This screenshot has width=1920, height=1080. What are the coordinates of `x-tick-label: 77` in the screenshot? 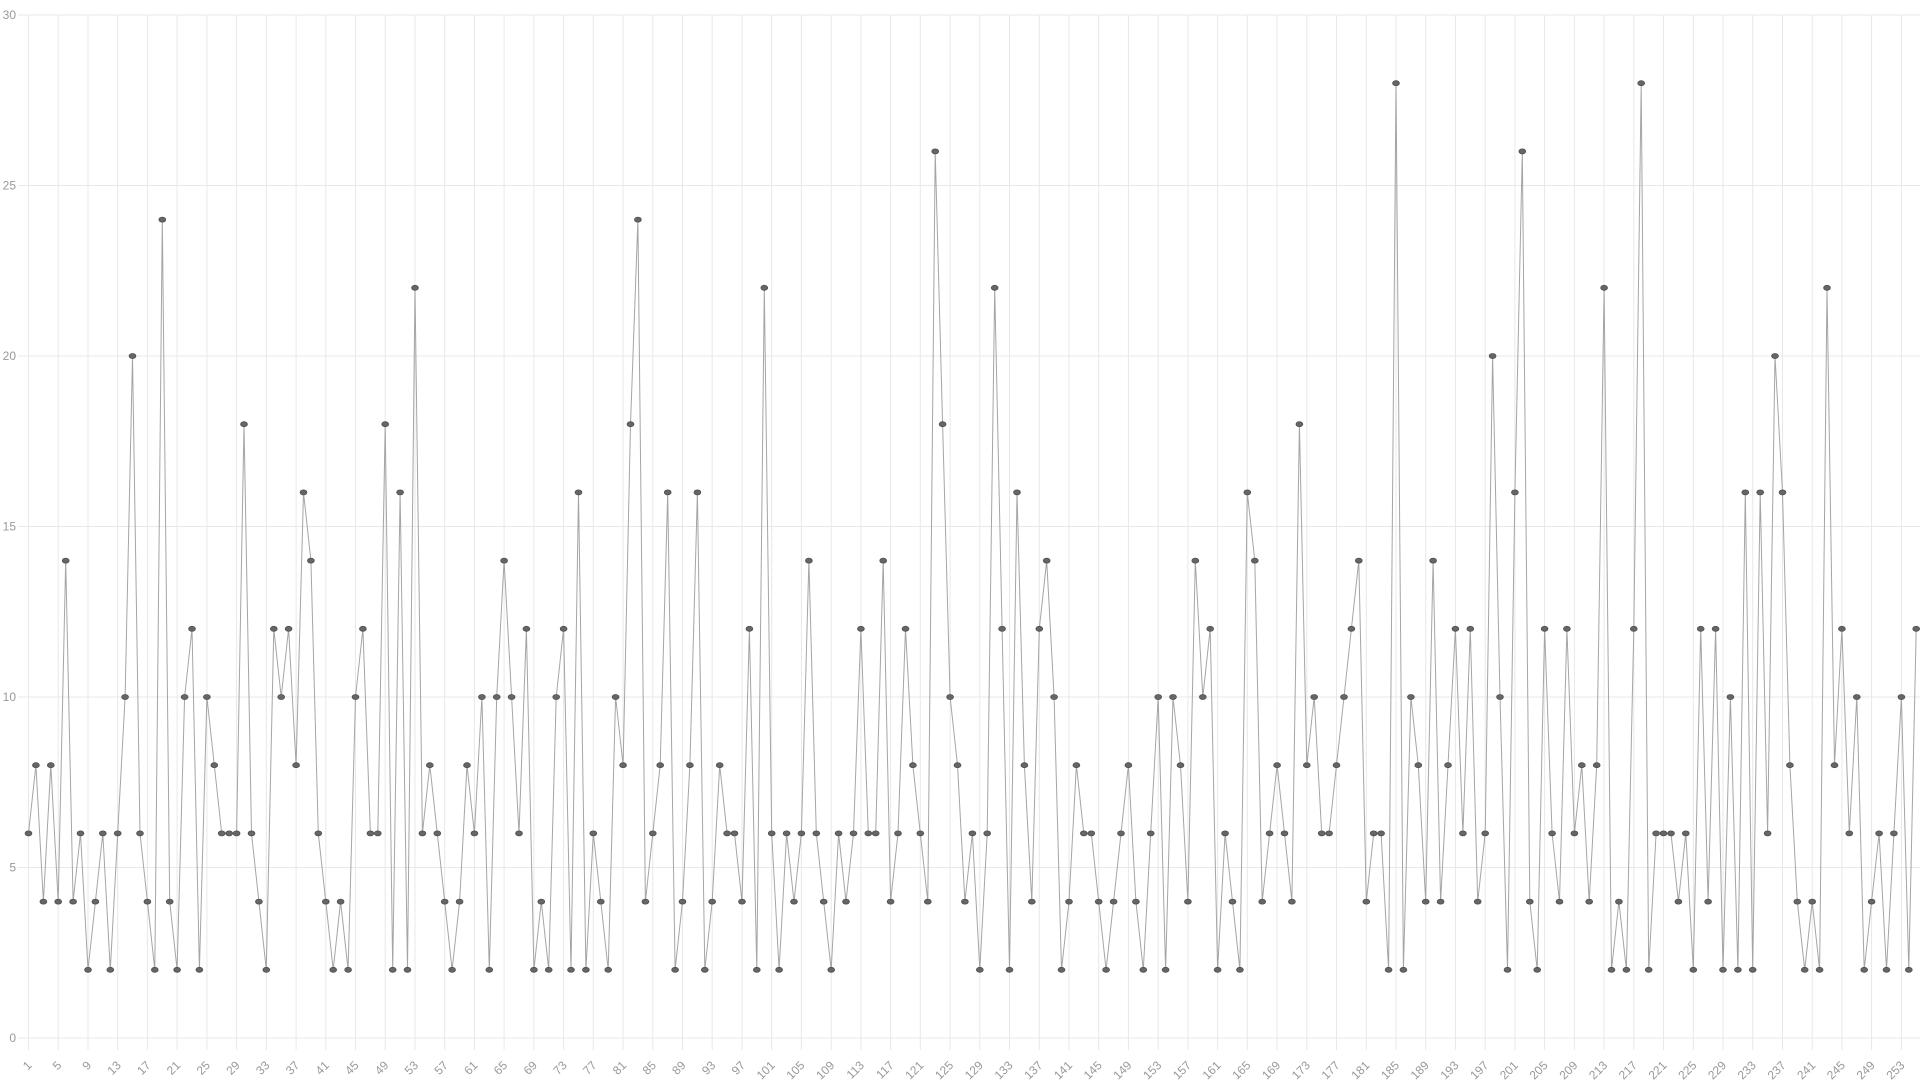 It's located at (590, 1068).